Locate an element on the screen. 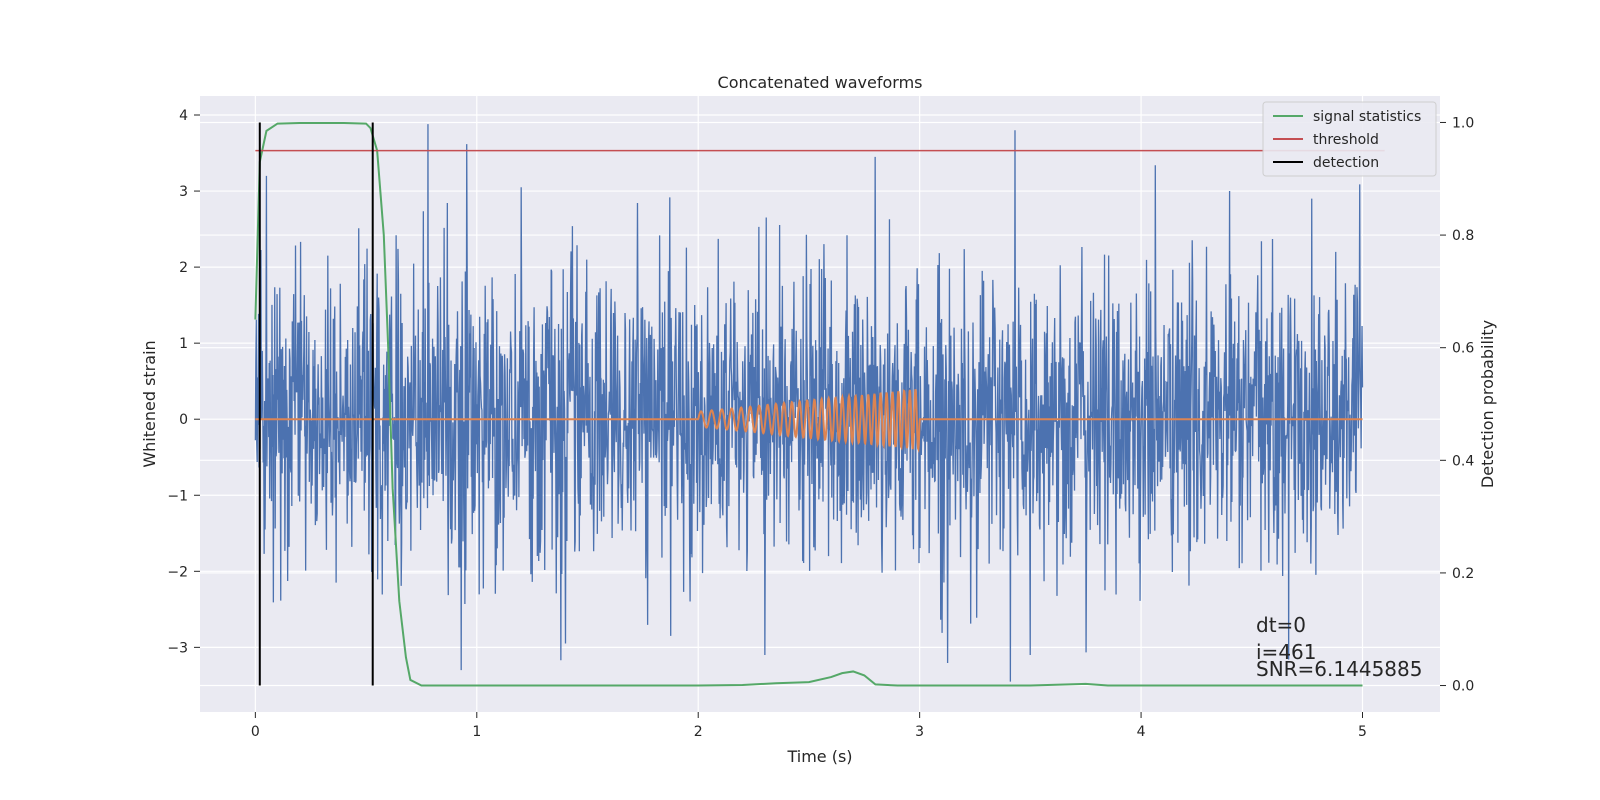 The image size is (1600, 800). x-tick-label: 3 is located at coordinates (919, 732).